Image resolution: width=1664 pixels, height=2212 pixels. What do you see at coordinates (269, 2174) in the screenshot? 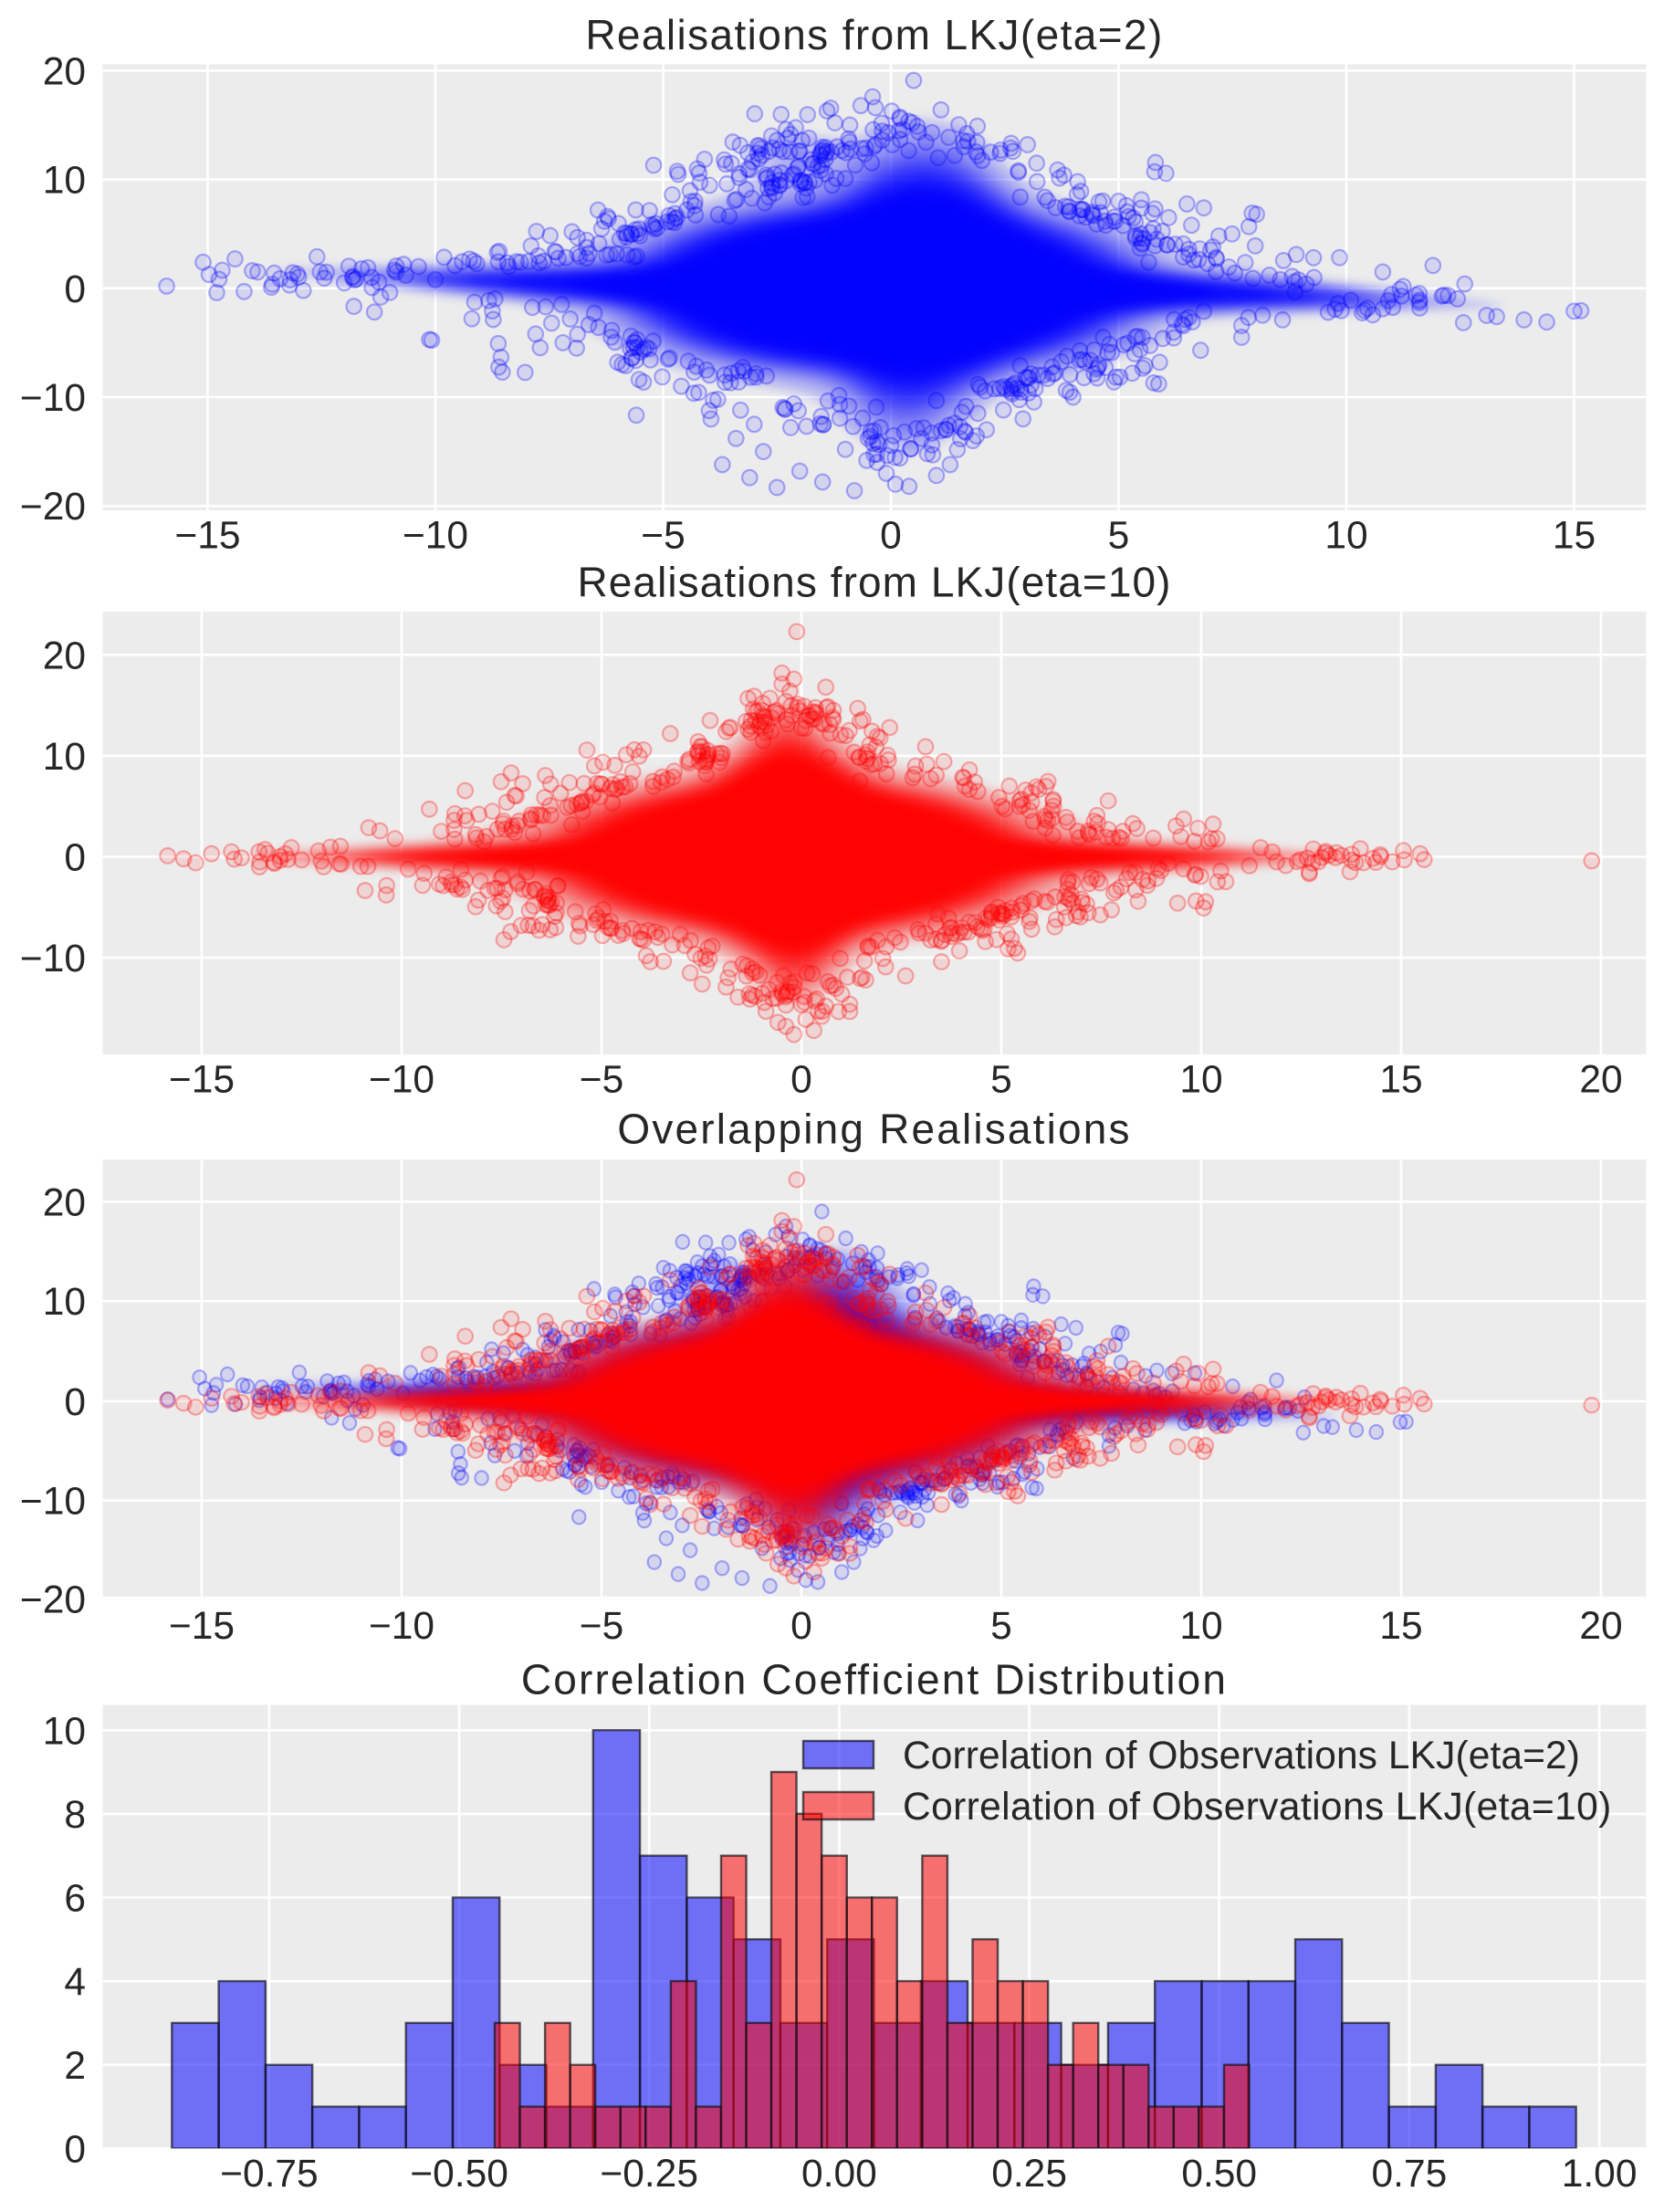
I see `svg-text: −0.75` at bounding box center [269, 2174].